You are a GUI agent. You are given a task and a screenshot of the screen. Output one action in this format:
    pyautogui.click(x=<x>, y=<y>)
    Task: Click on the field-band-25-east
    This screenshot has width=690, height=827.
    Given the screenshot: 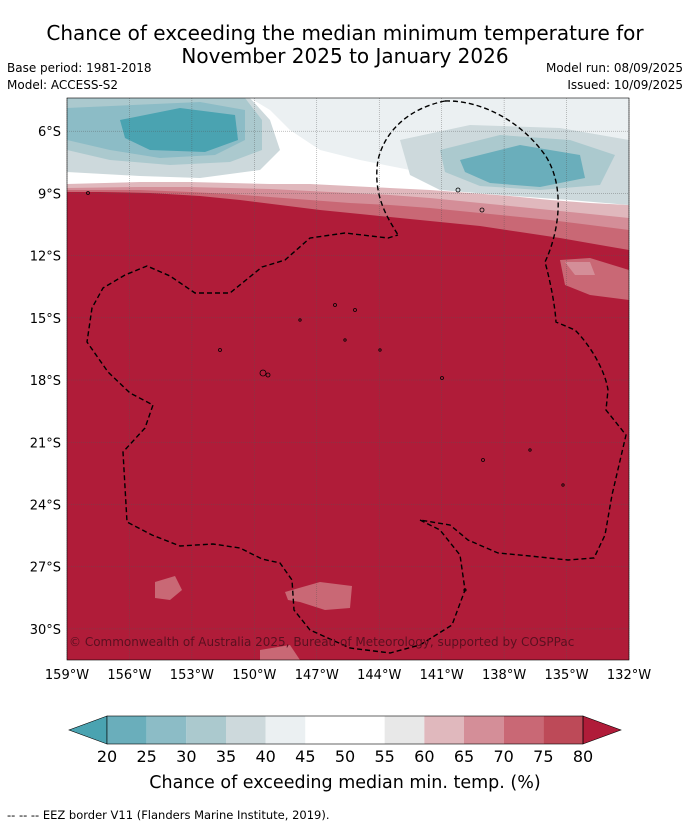 What is the action you would take?
    pyautogui.click(x=522, y=166)
    